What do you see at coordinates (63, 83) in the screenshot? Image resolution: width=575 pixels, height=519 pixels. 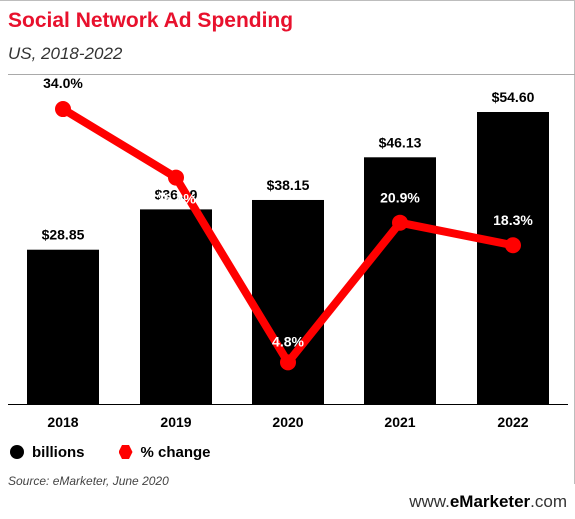 I see `change-label-2018: 34.0%` at bounding box center [63, 83].